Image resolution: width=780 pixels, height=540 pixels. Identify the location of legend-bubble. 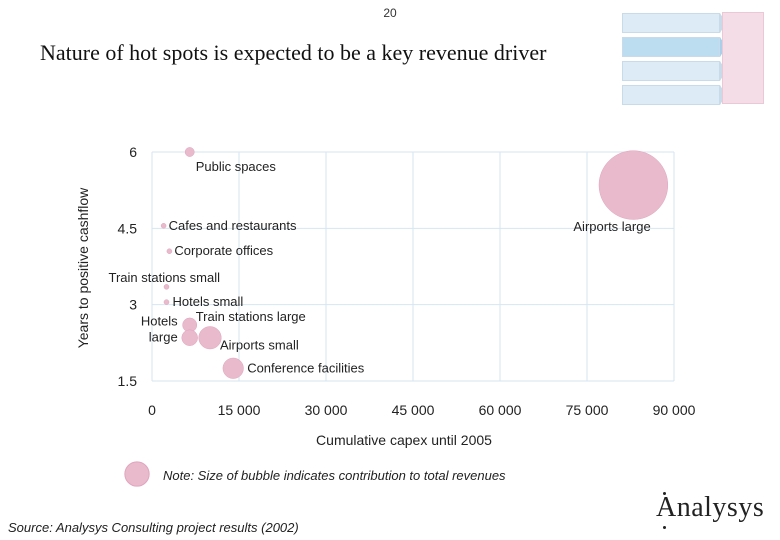
(137, 474).